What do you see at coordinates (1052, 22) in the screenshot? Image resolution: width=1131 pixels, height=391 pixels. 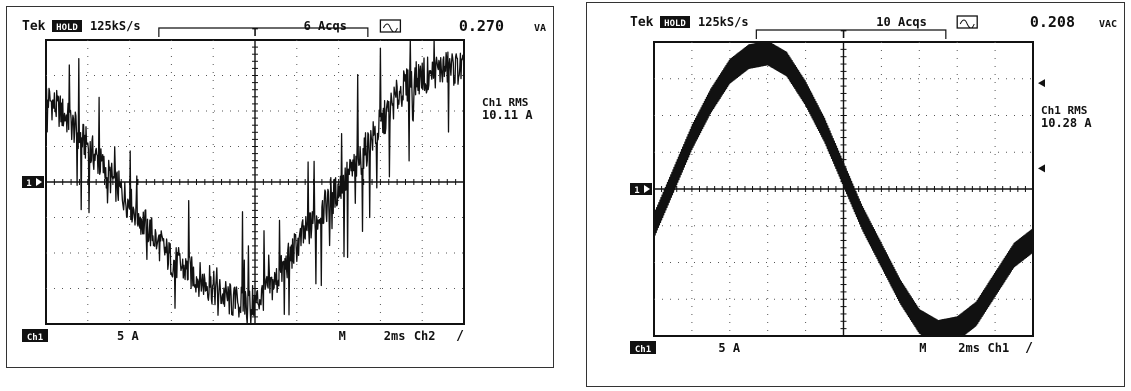 I see `readout-value: 0.208` at bounding box center [1052, 22].